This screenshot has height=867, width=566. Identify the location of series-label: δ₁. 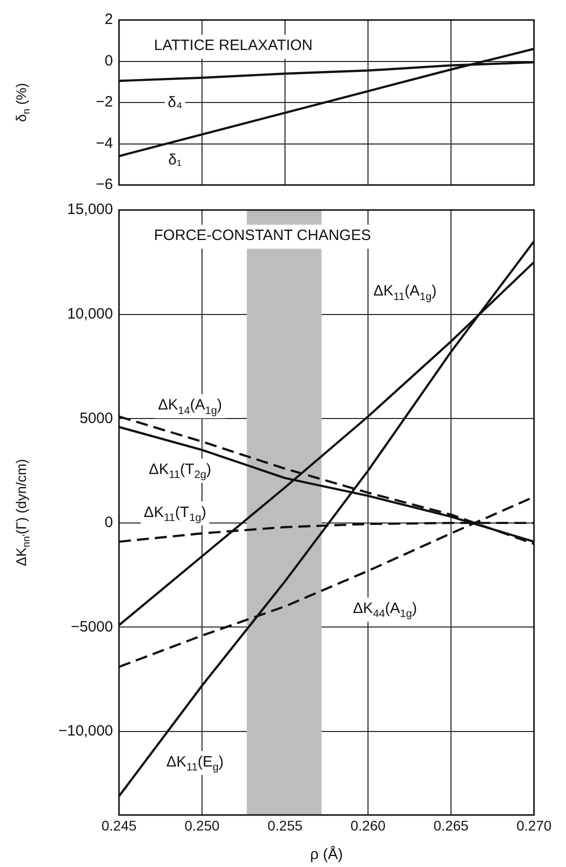
(175, 159).